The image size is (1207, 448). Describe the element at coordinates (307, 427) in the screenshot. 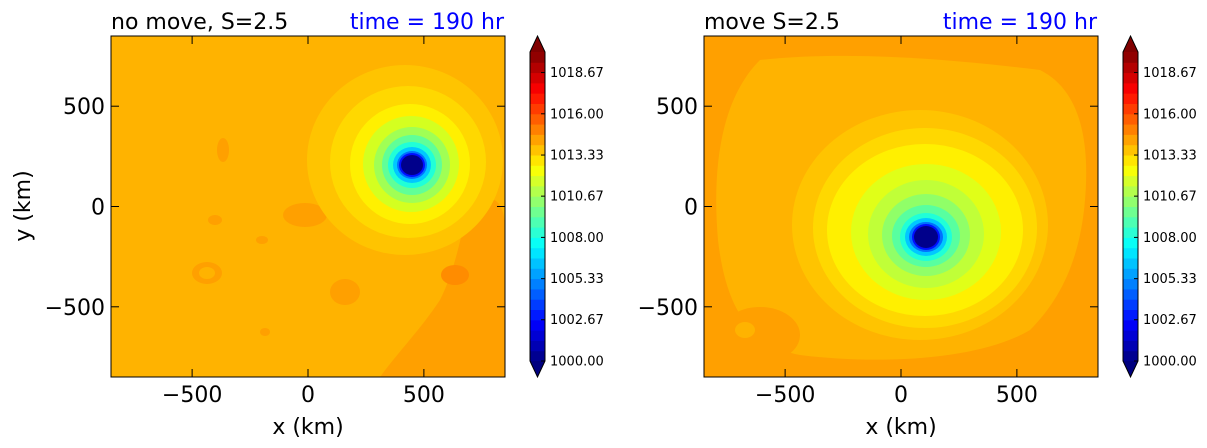

I see `left-x-axis-label: x (km)` at that location.